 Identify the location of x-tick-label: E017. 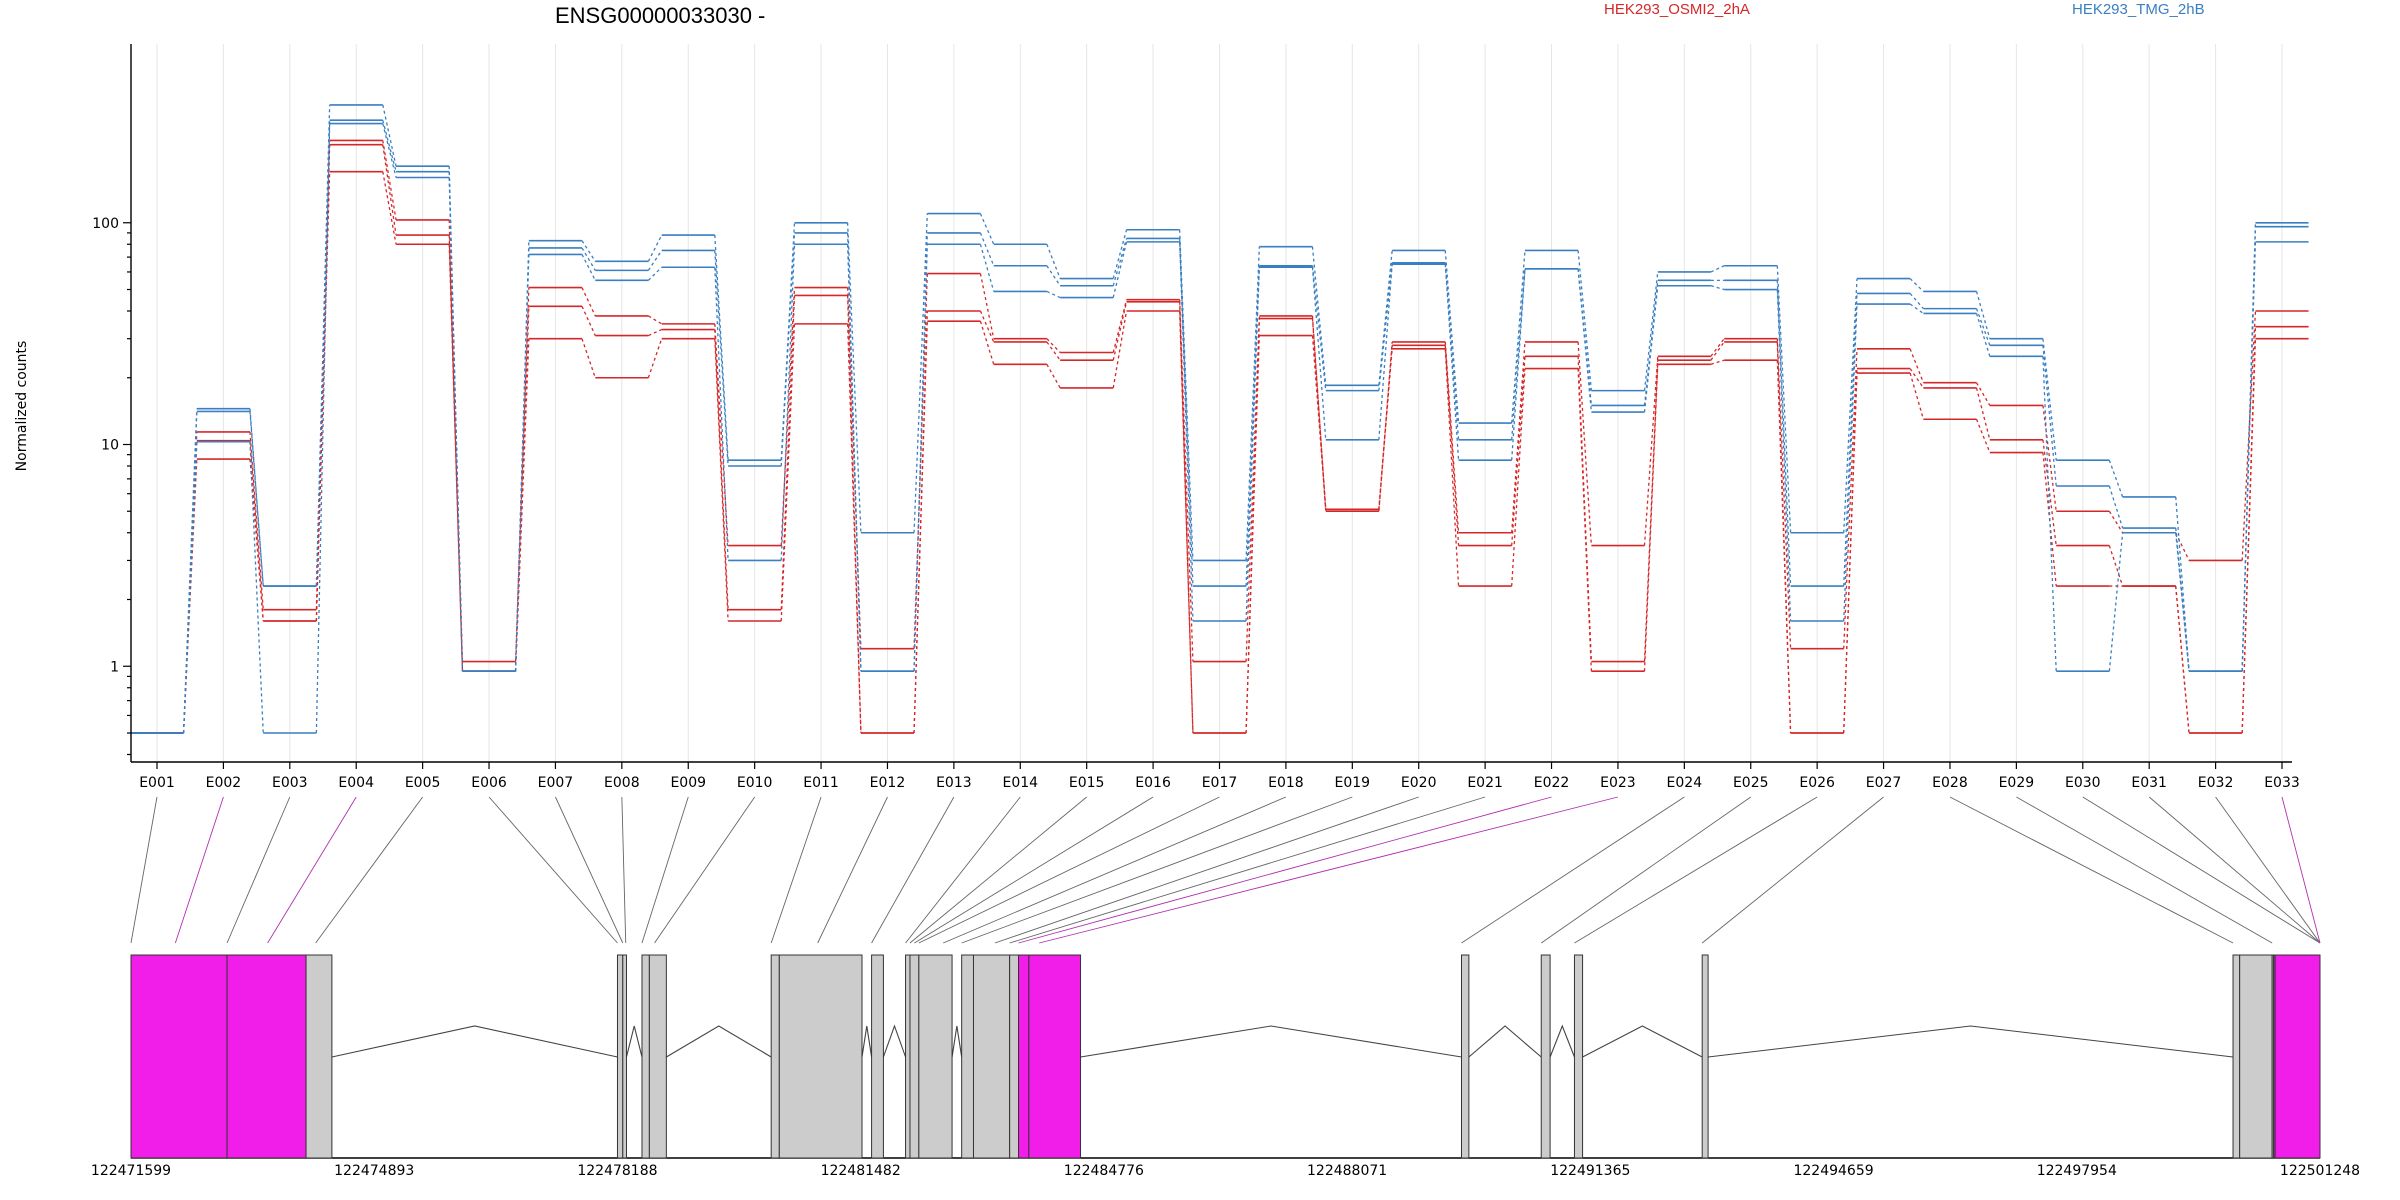
(1220, 783).